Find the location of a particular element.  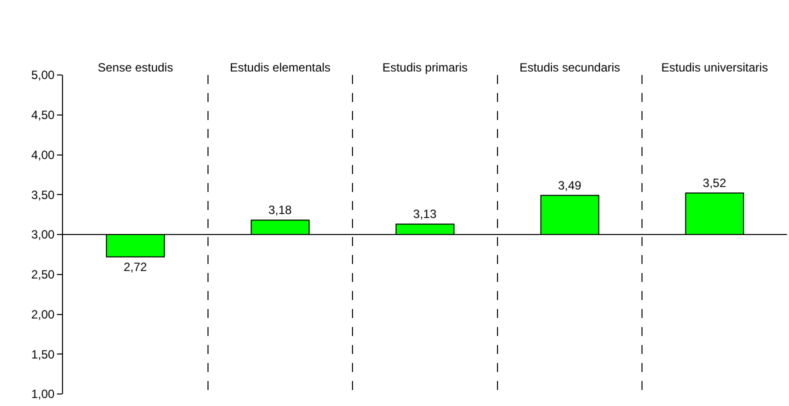

y-tick-label: 5,00 is located at coordinates (43, 75).